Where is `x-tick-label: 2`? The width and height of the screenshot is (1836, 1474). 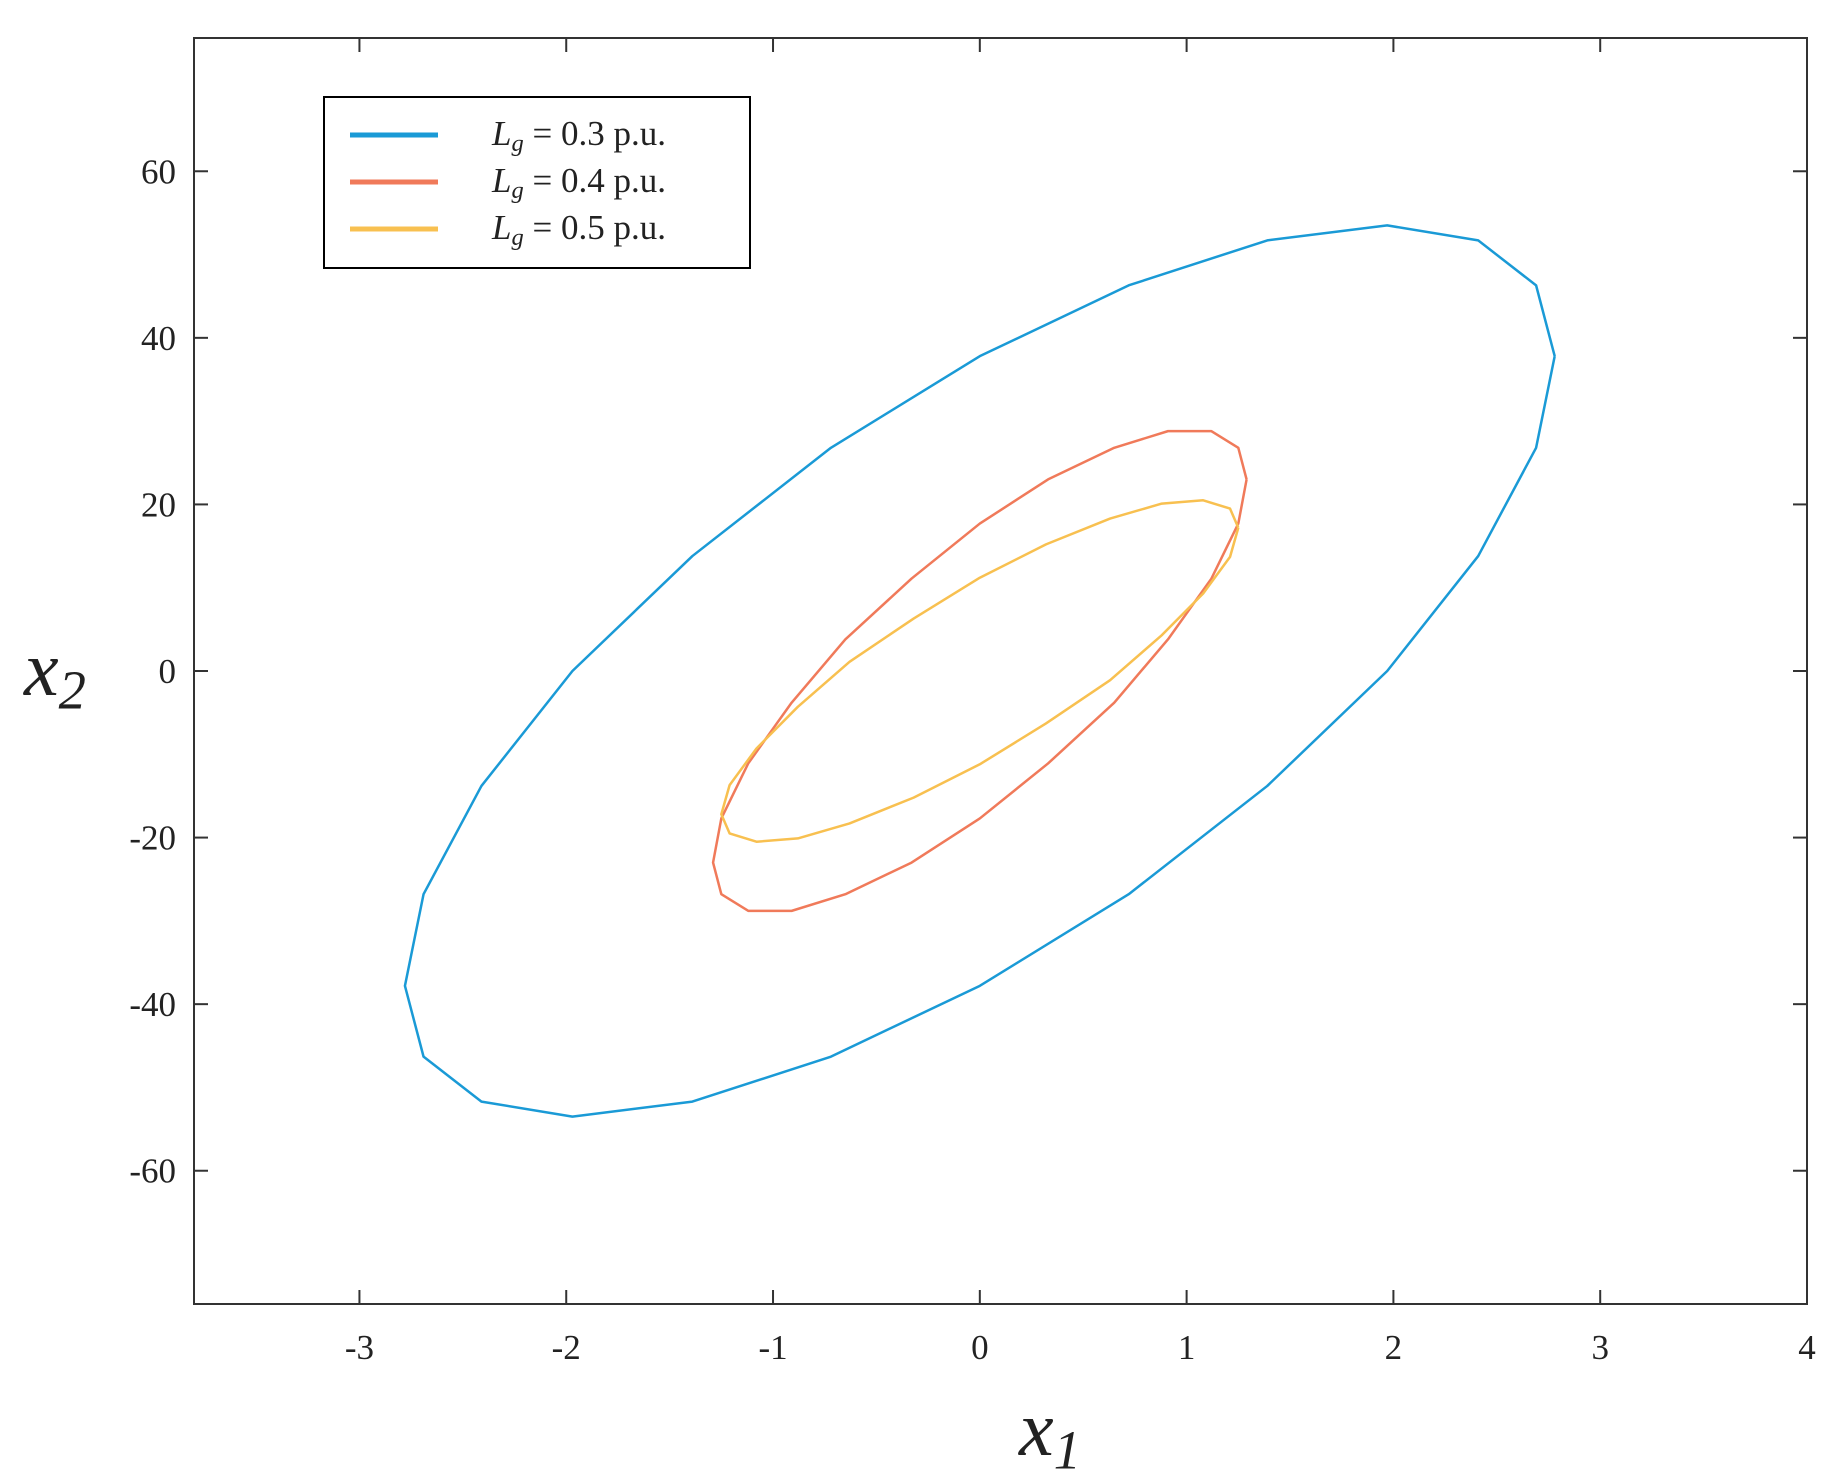 x-tick-label: 2 is located at coordinates (1394, 1347).